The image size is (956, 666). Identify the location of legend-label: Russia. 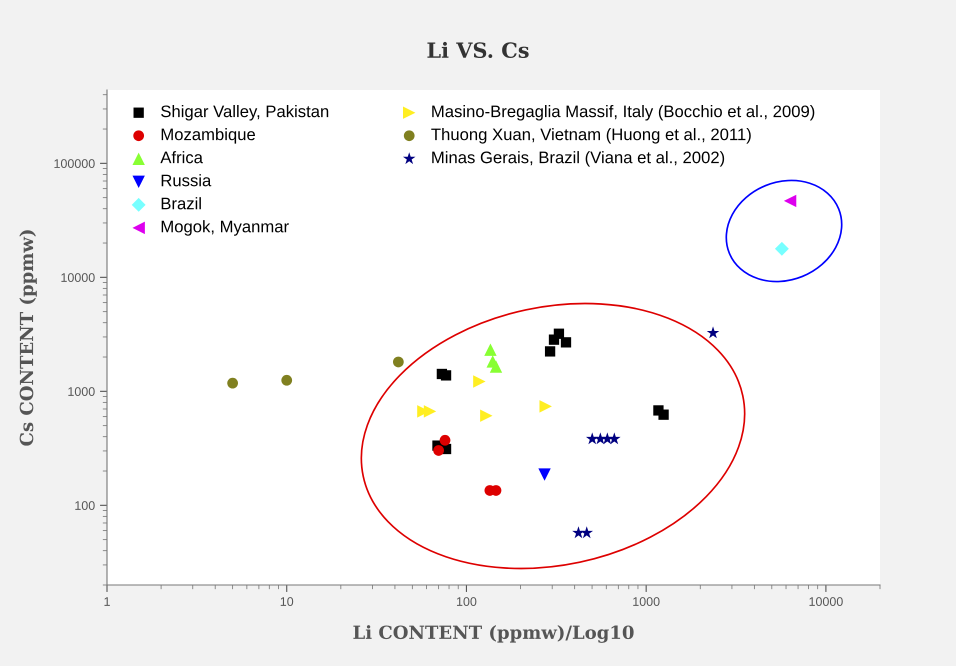
(187, 180).